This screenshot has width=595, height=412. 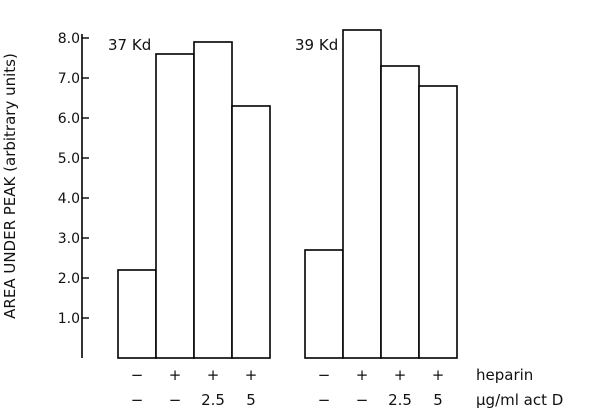 What do you see at coordinates (213, 400) in the screenshot?
I see `actd-mark-g1-3: 2.5` at bounding box center [213, 400].